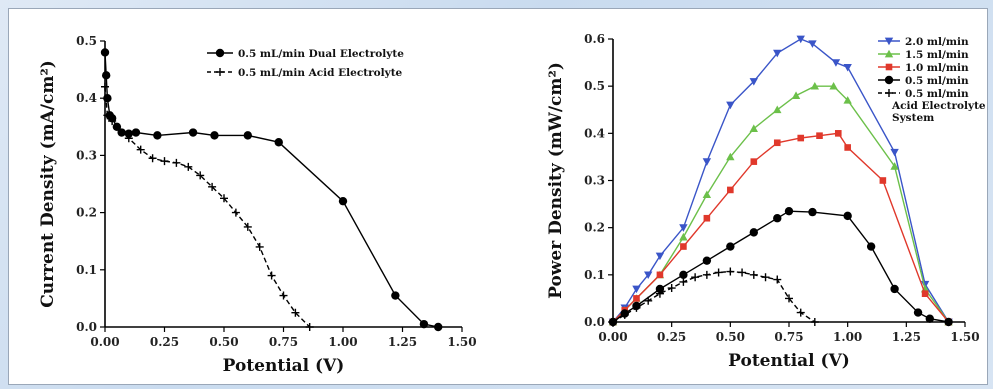 The image size is (993, 389). I want to click on x-axis-title: Potential (V), so click(284, 366).